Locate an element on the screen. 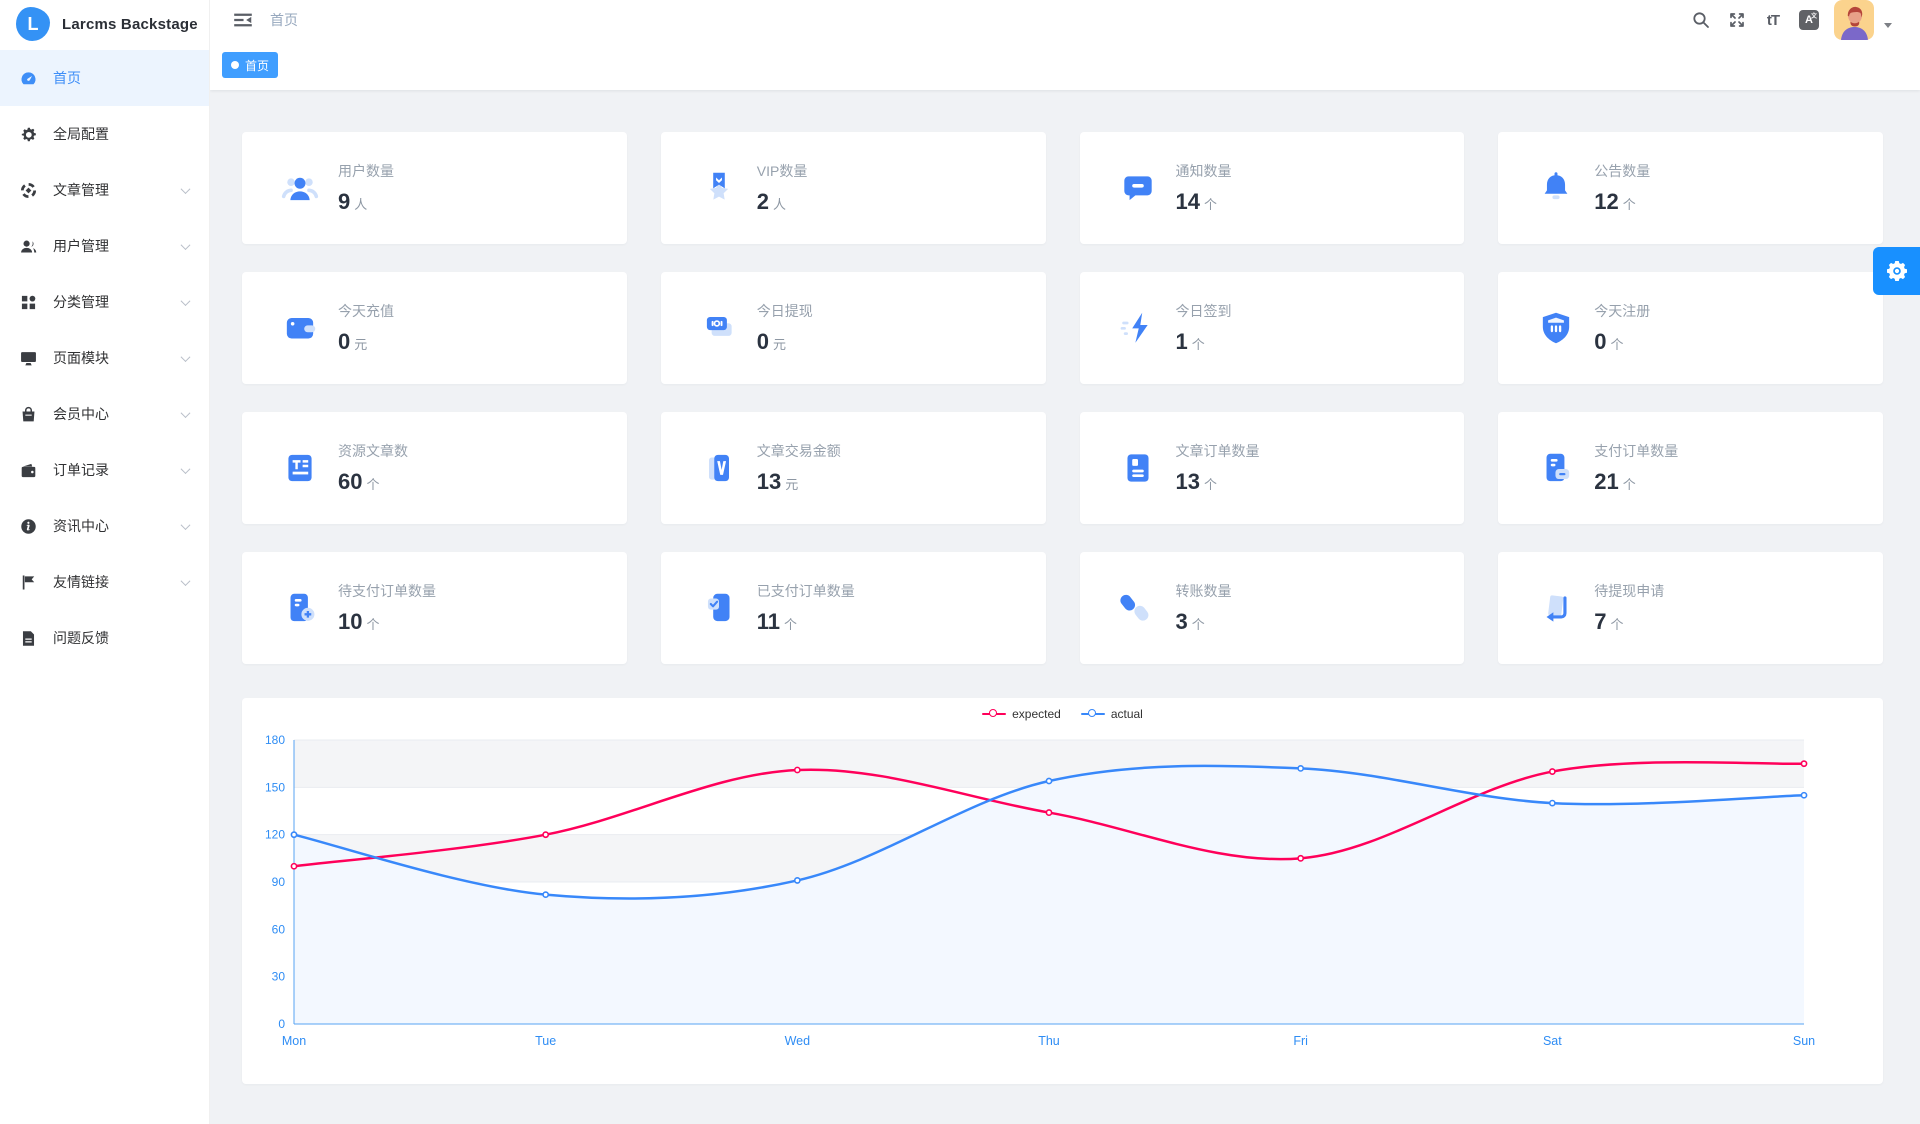 The image size is (1920, 1124). svg-text: 180 is located at coordinates (275, 740).